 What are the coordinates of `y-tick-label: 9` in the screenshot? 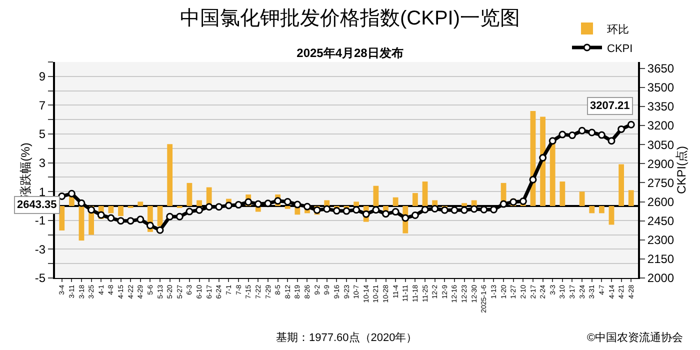 It's located at (42, 77).